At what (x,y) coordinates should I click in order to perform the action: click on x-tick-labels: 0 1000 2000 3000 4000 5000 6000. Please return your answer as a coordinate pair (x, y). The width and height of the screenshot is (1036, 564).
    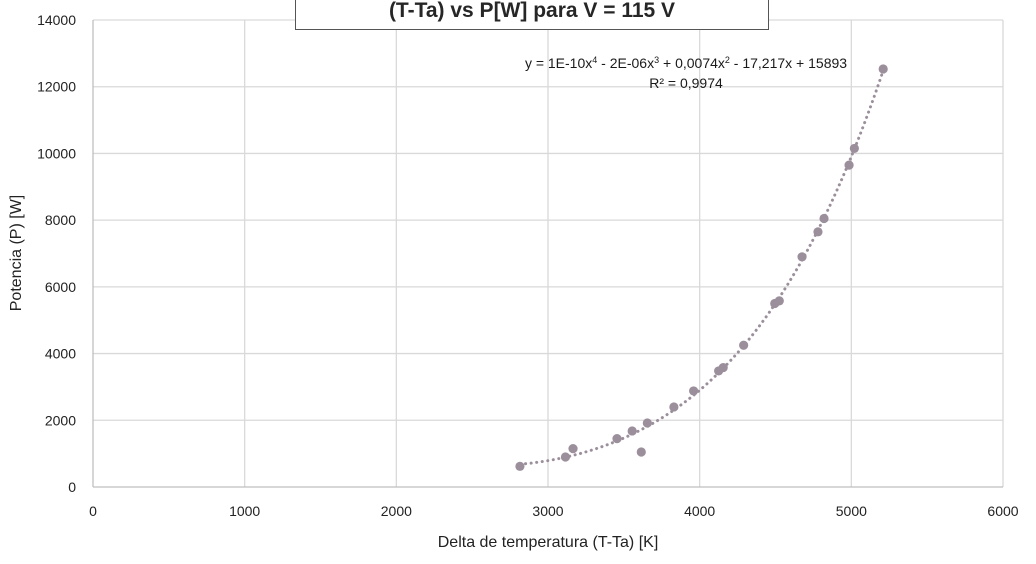
    Looking at the image, I should click on (554, 511).